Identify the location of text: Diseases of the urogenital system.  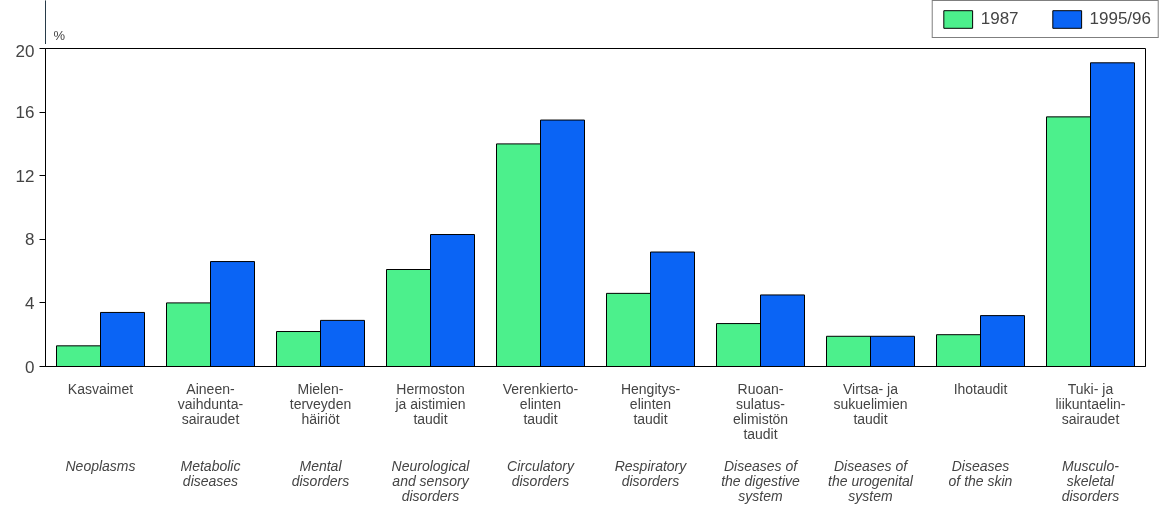
(871, 480).